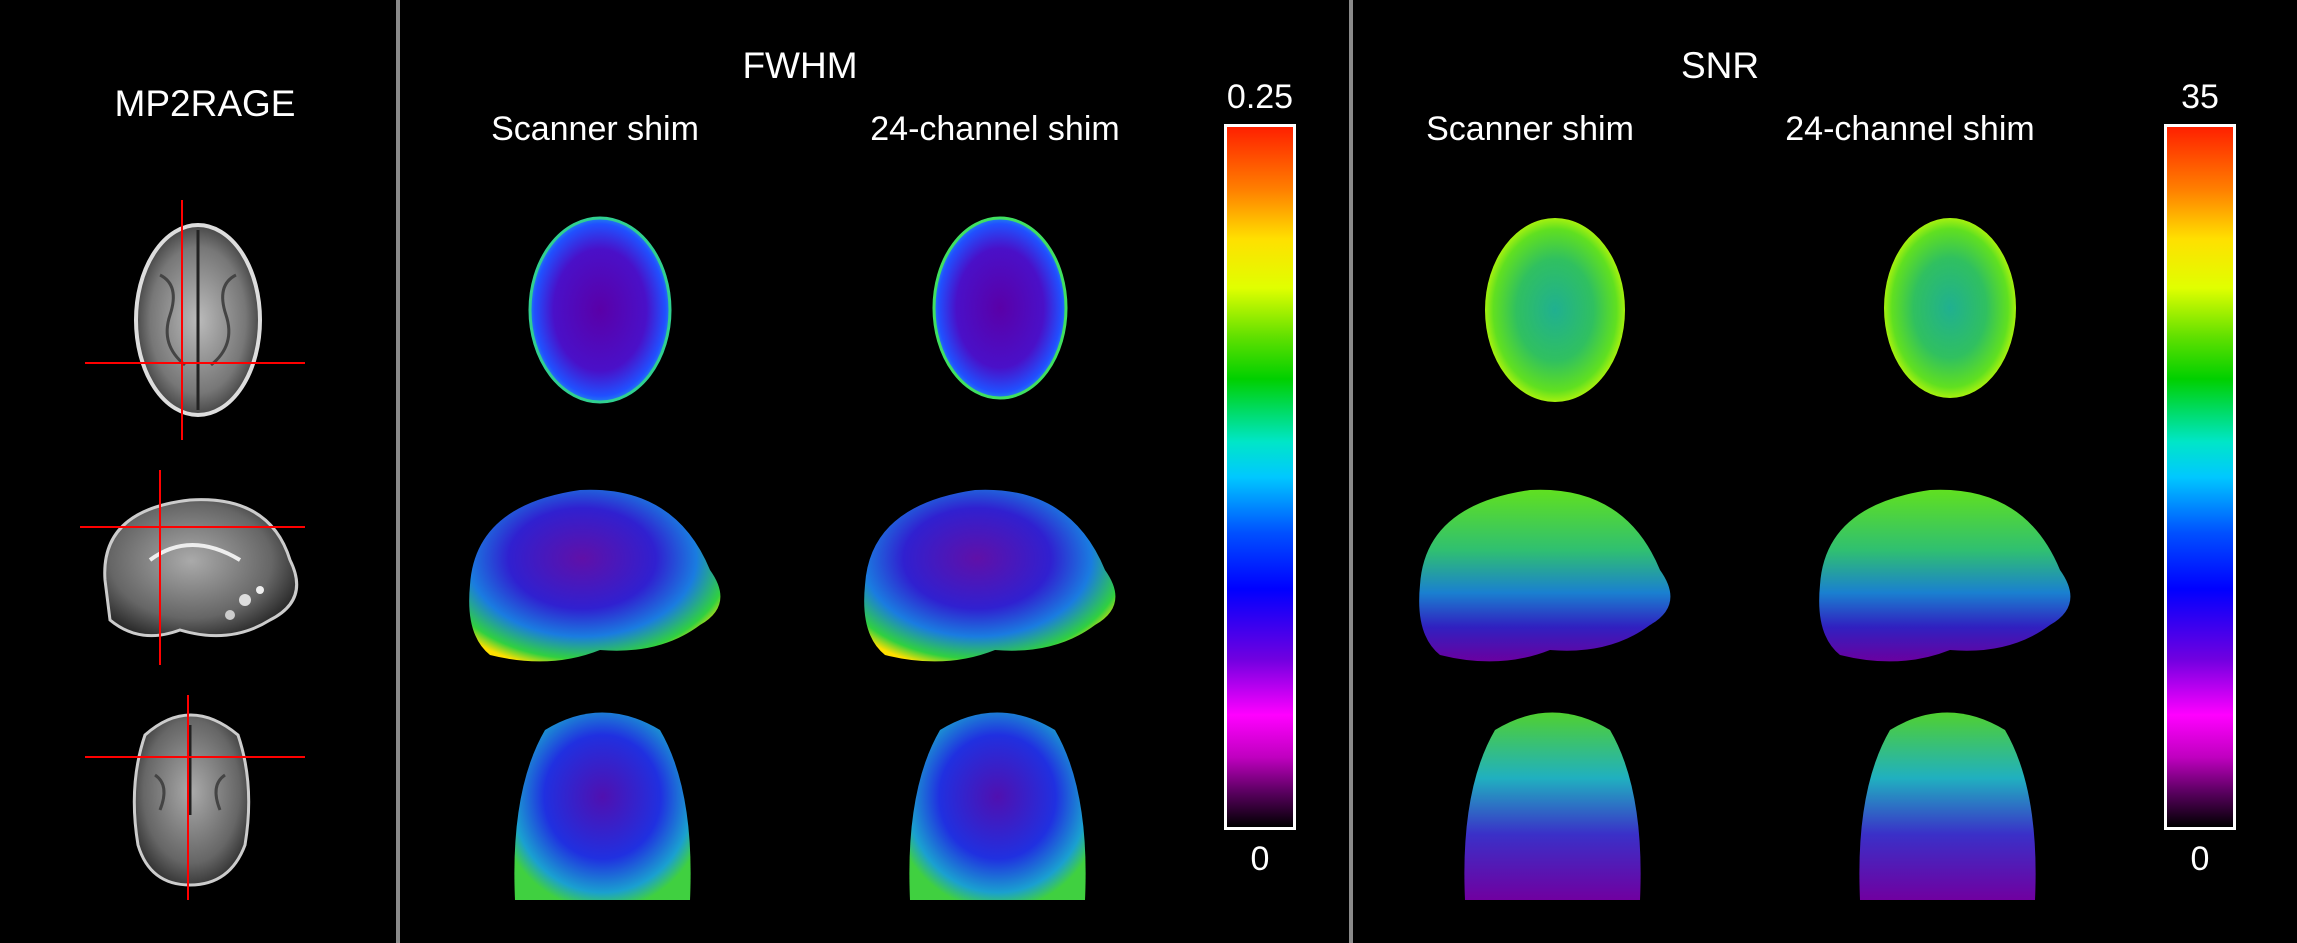 The height and width of the screenshot is (943, 2297). I want to click on snr-title: SNR, so click(1720, 65).